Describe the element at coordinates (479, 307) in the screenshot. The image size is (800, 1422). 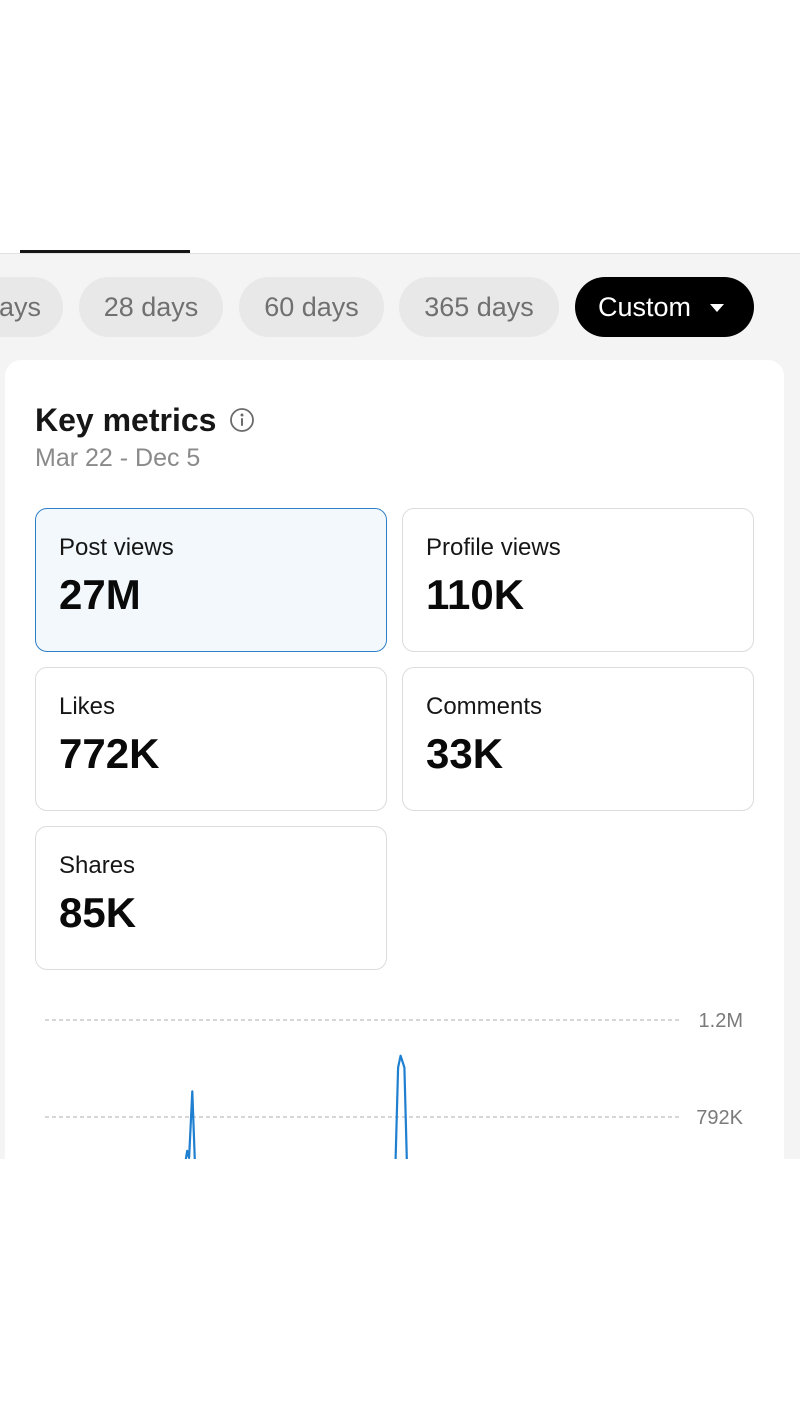
I see `chip-365-days: 365 days` at that location.